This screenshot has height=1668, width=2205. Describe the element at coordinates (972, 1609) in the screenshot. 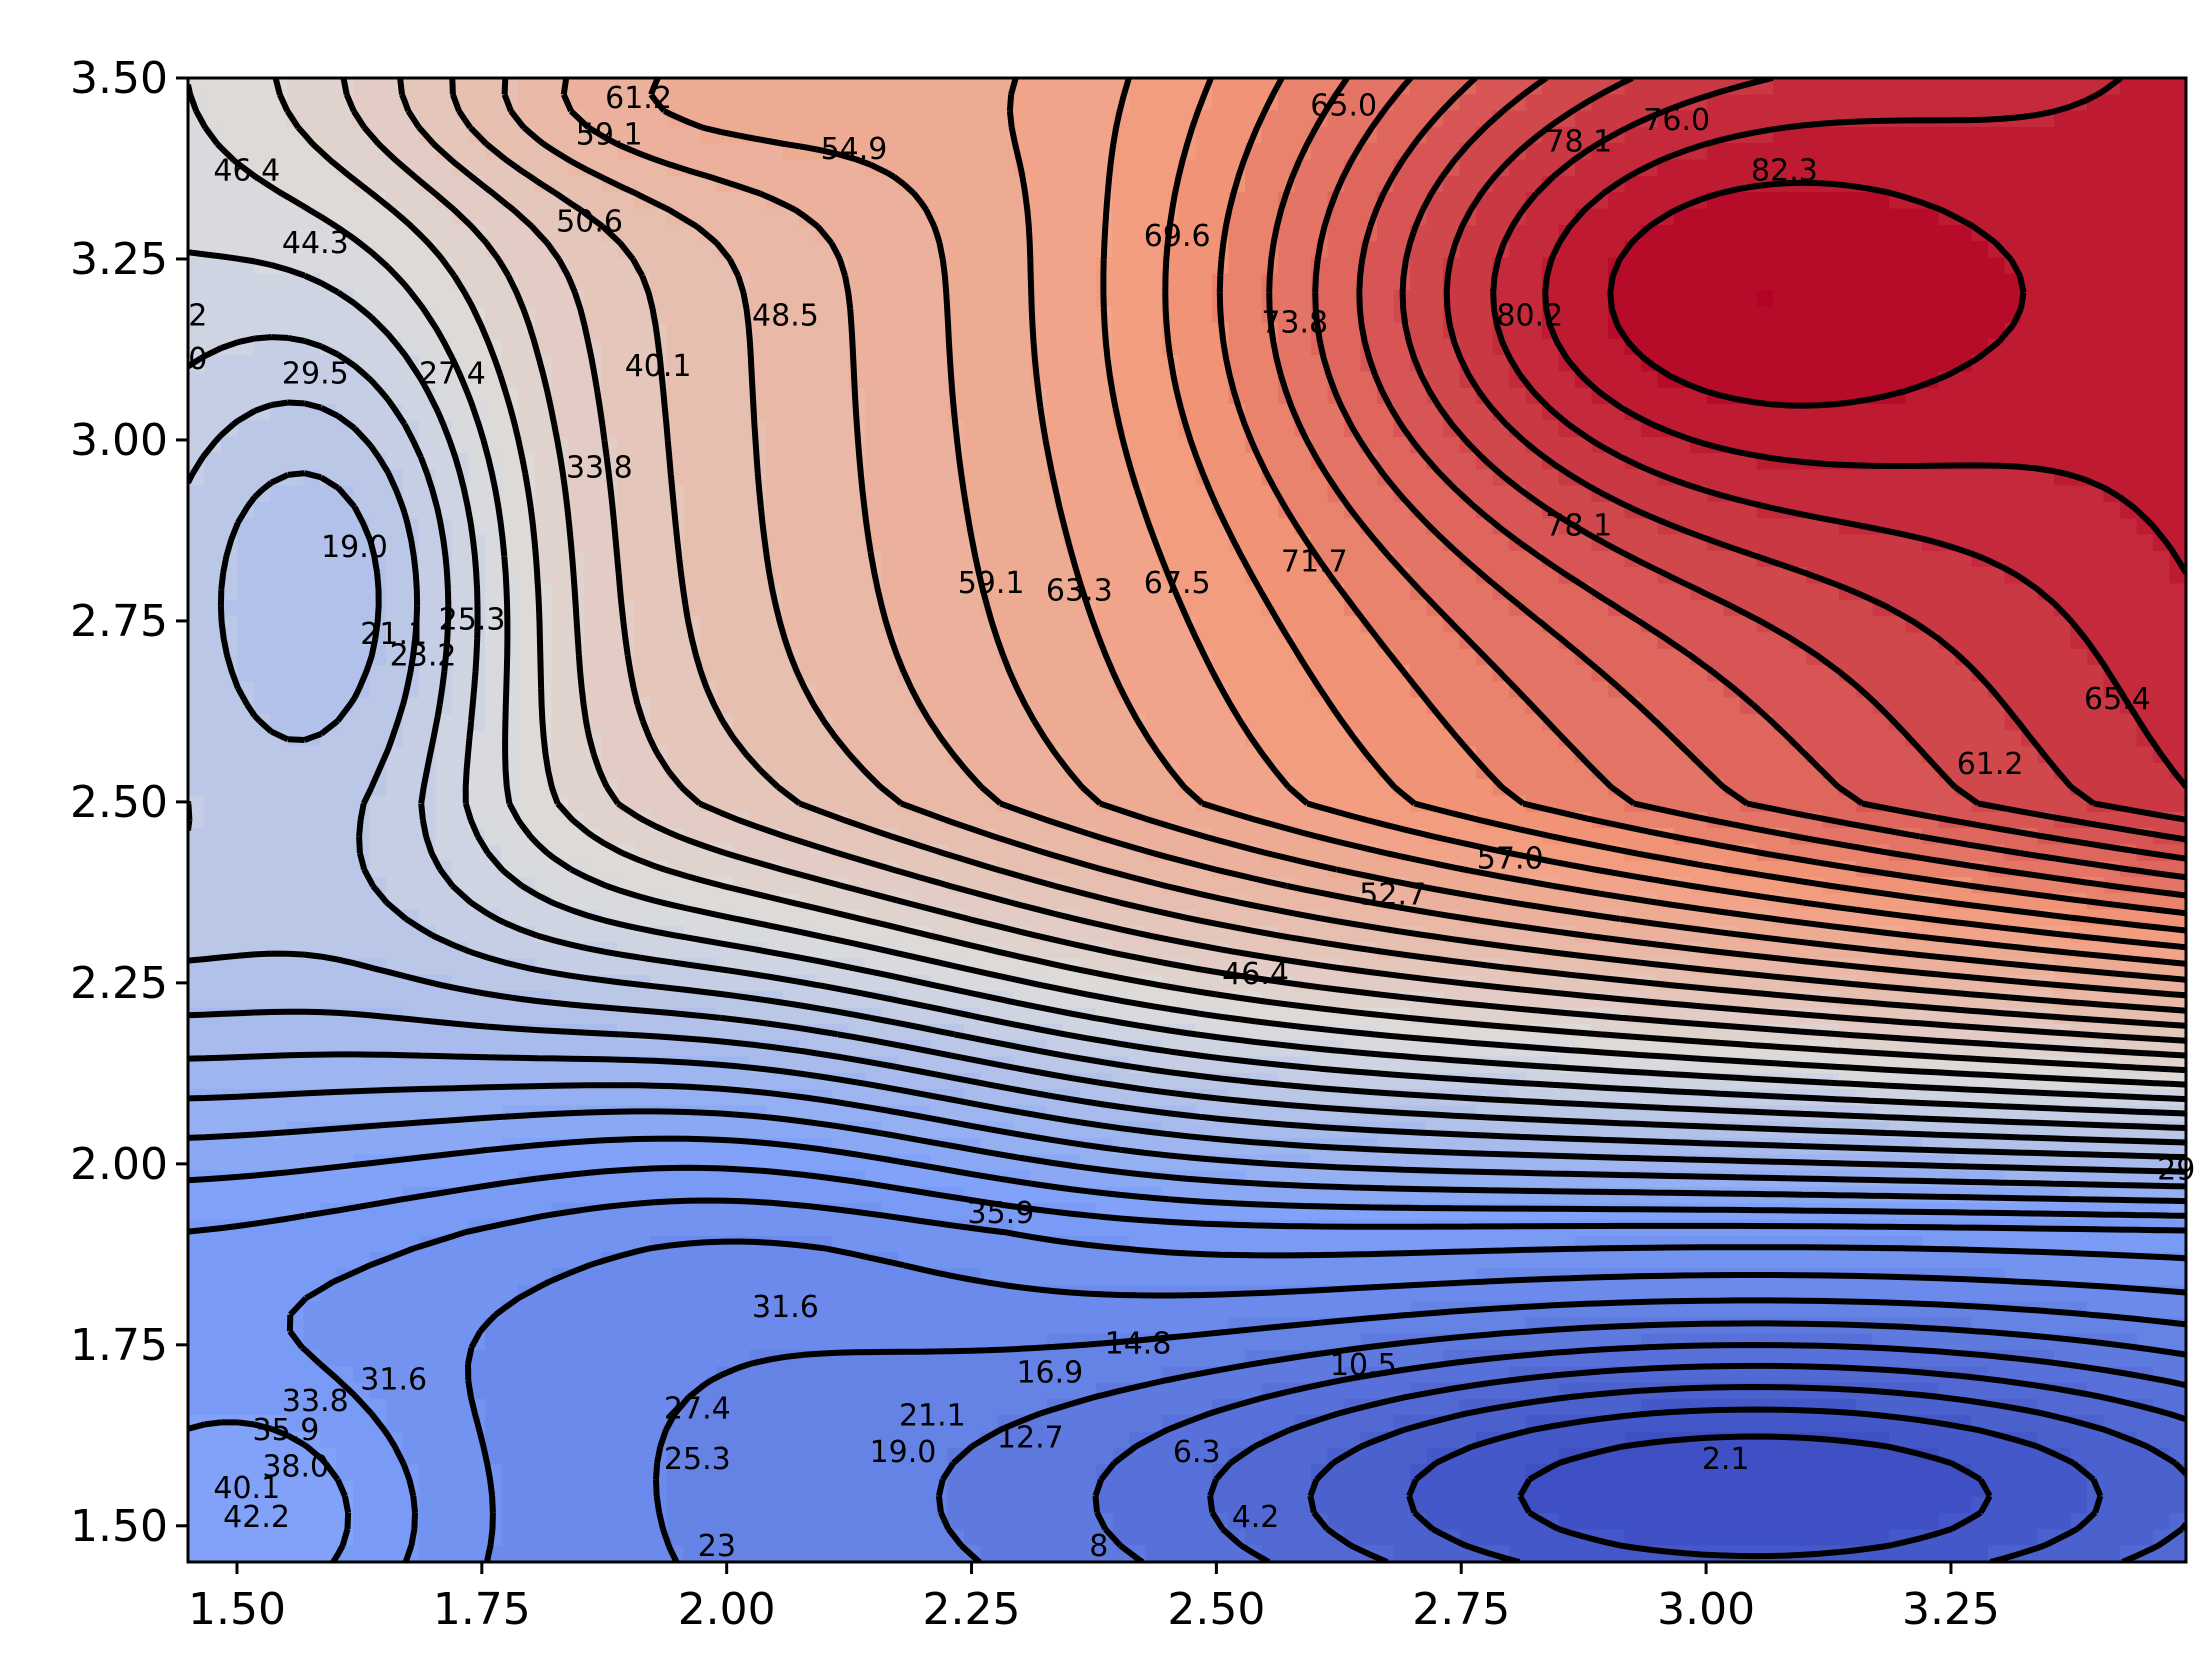

I see `x-tick-label: 2.25` at that location.